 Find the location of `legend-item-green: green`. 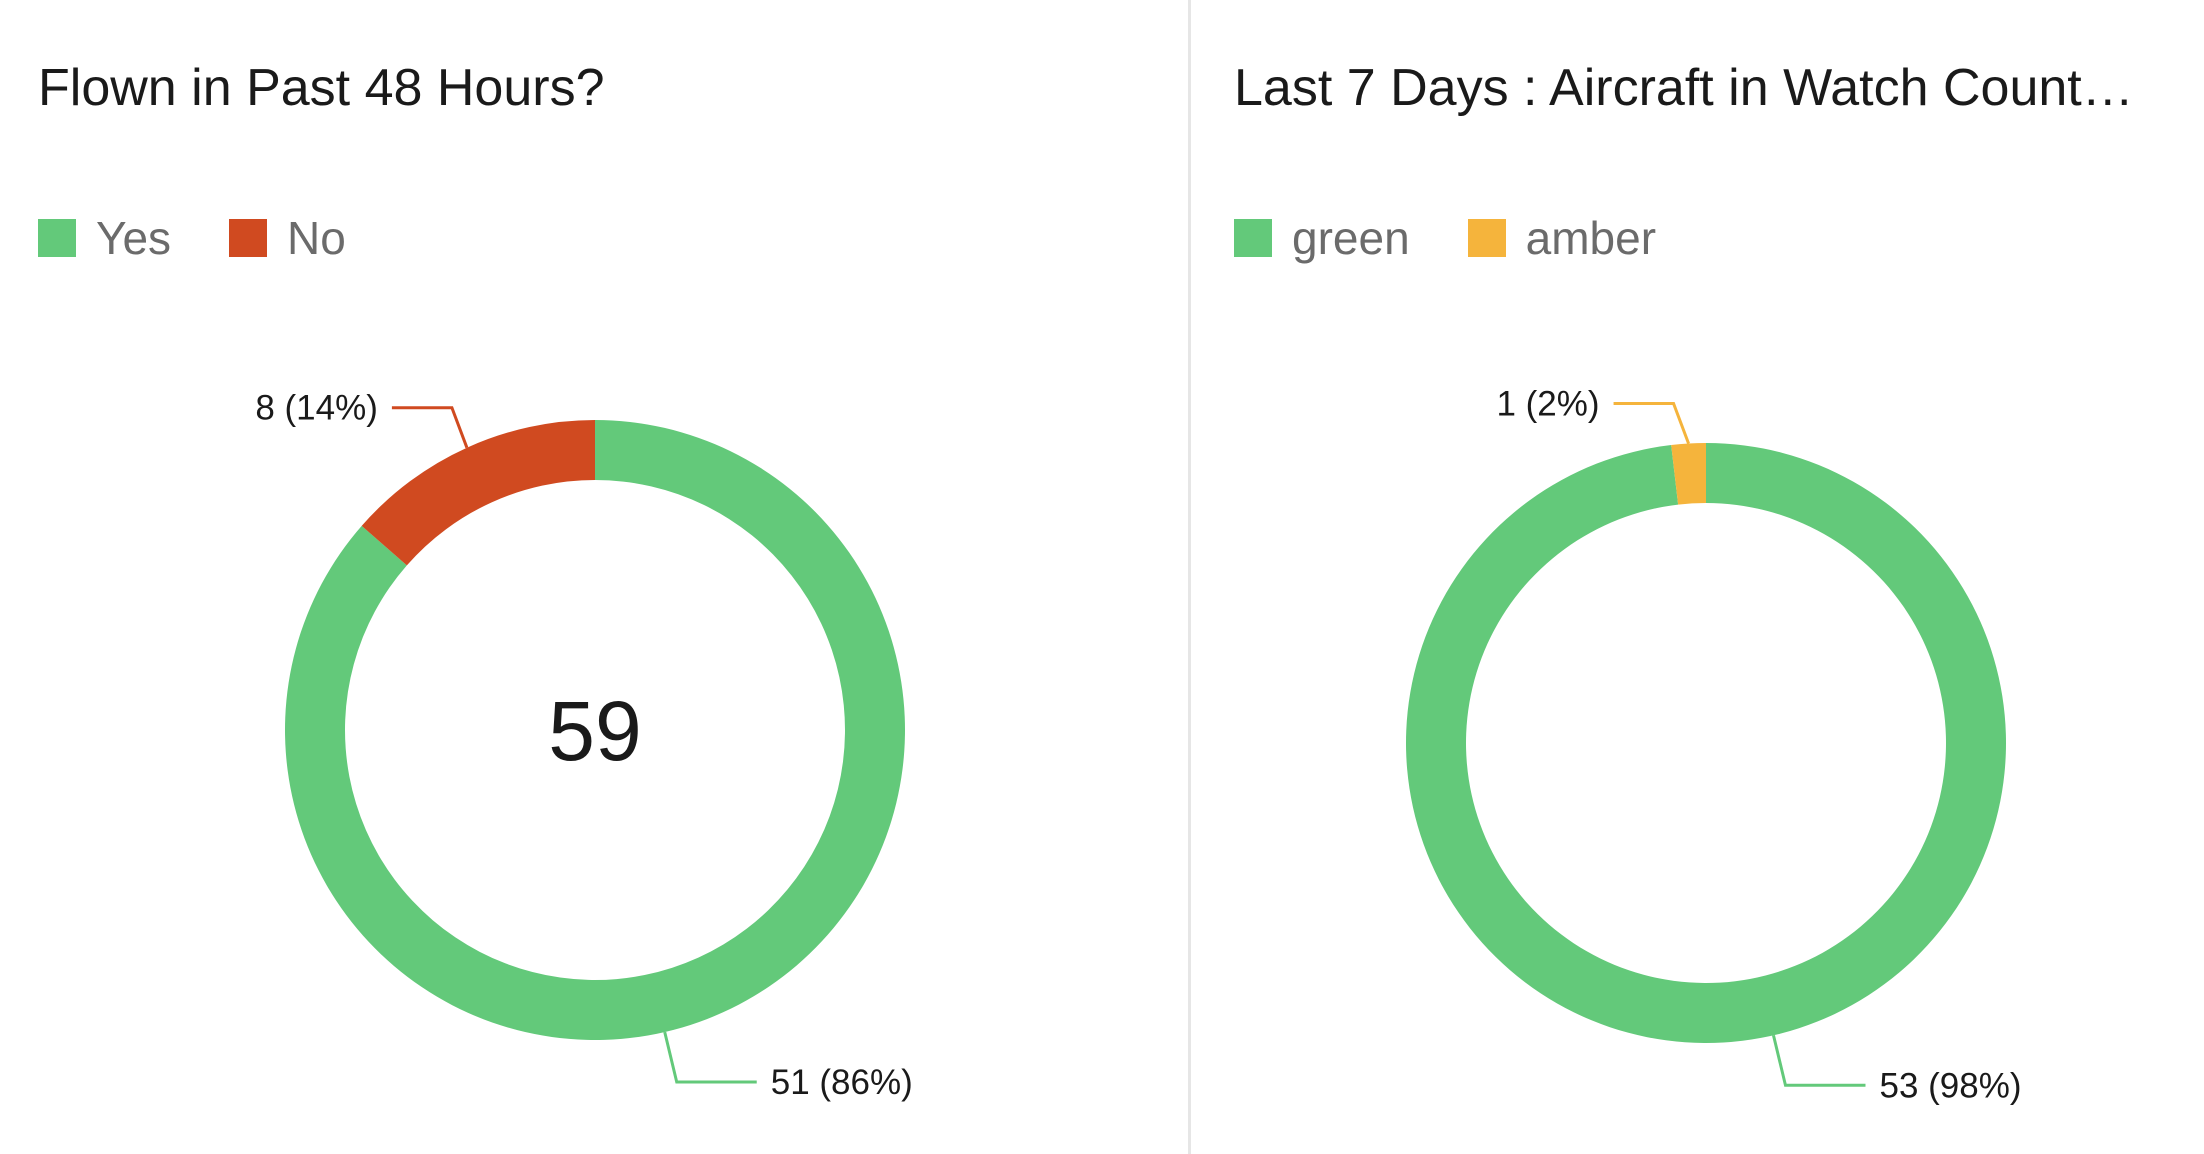

legend-item-green: green is located at coordinates (1322, 238).